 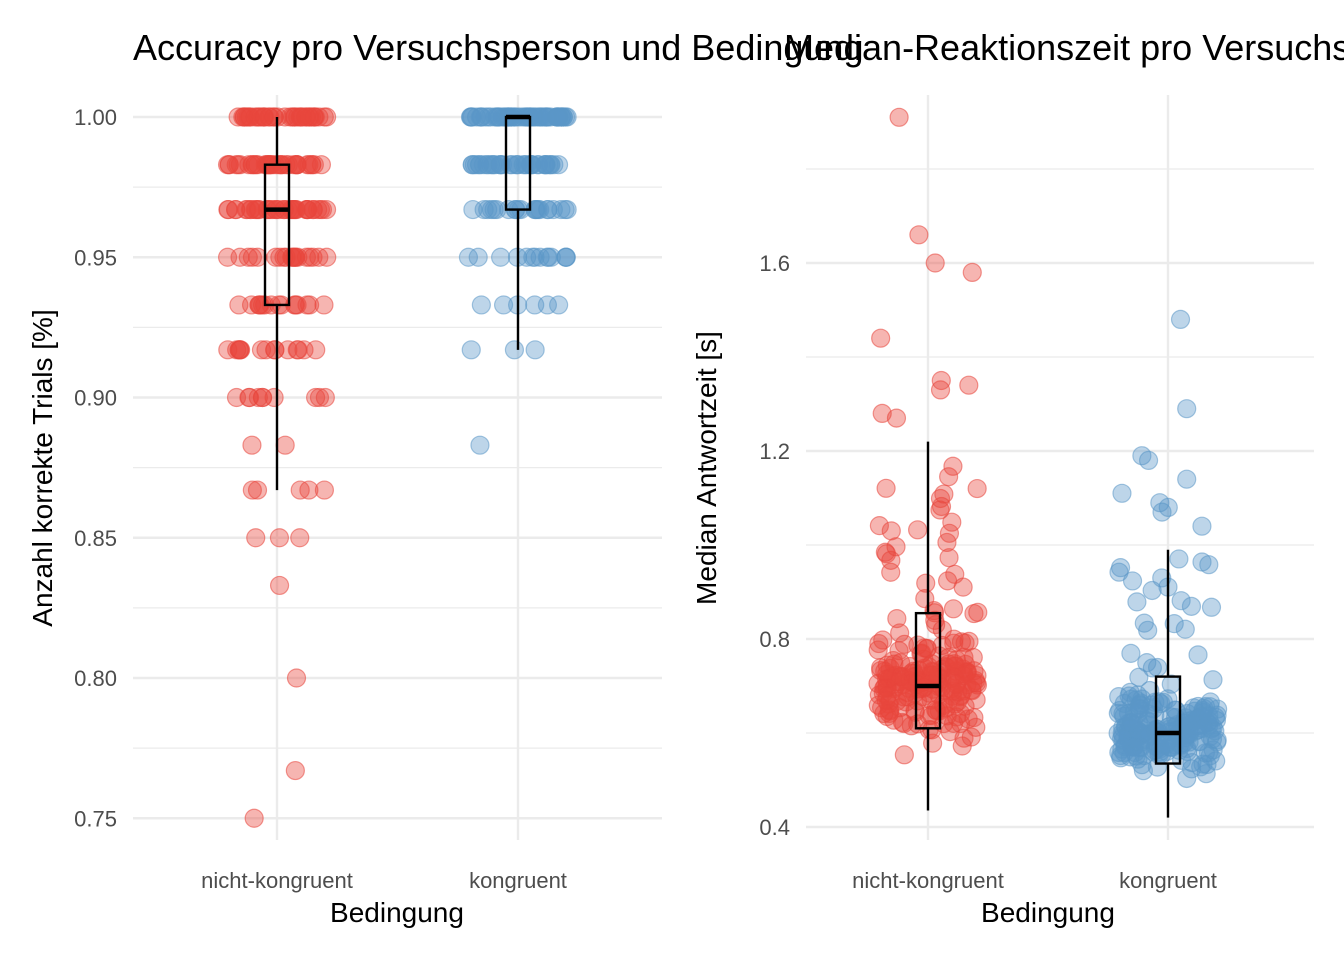 What do you see at coordinates (397, 912) in the screenshot?
I see `x-axis-title-accuracy: Bedingung` at bounding box center [397, 912].